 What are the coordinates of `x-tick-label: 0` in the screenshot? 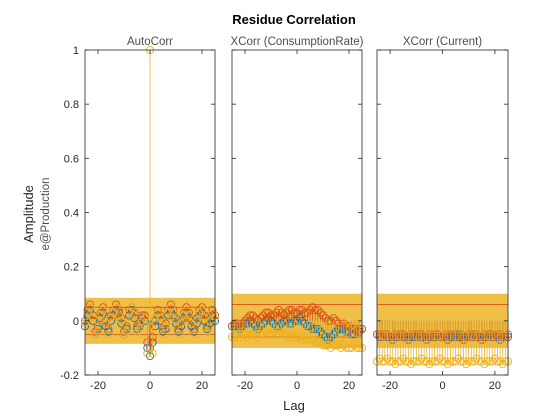 It's located at (150, 386).